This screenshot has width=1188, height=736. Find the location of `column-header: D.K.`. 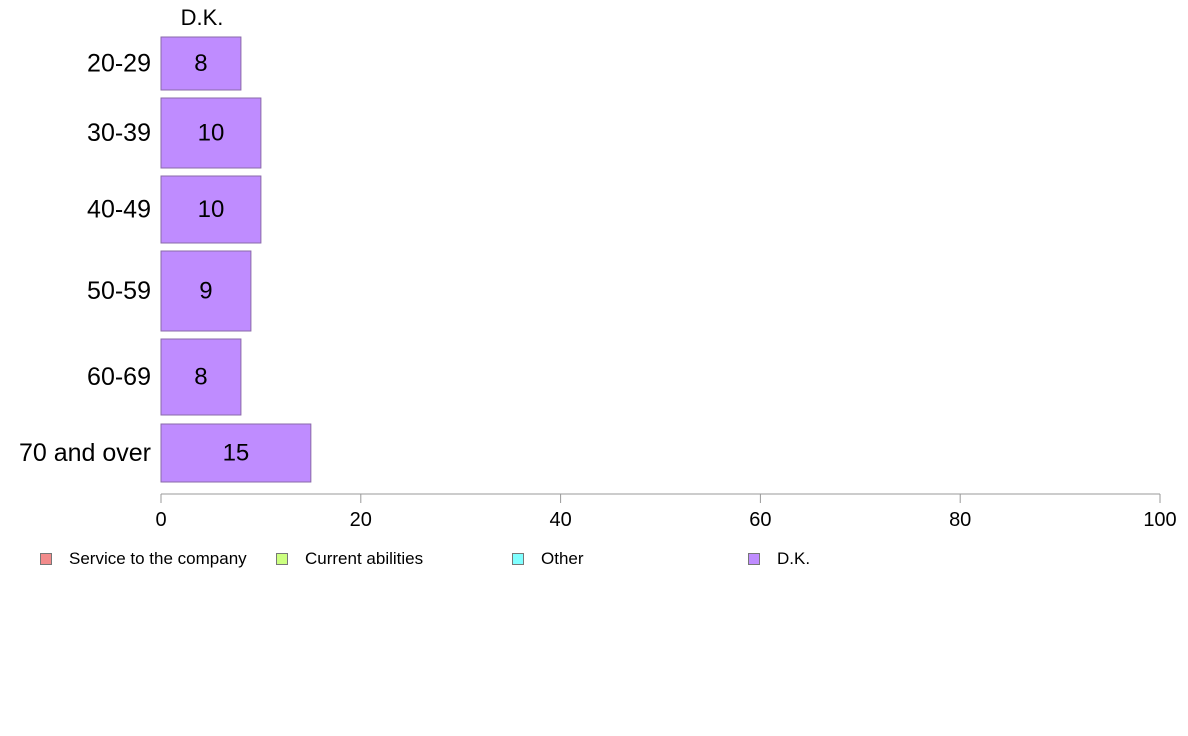

column-header: D.K. is located at coordinates (202, 17).